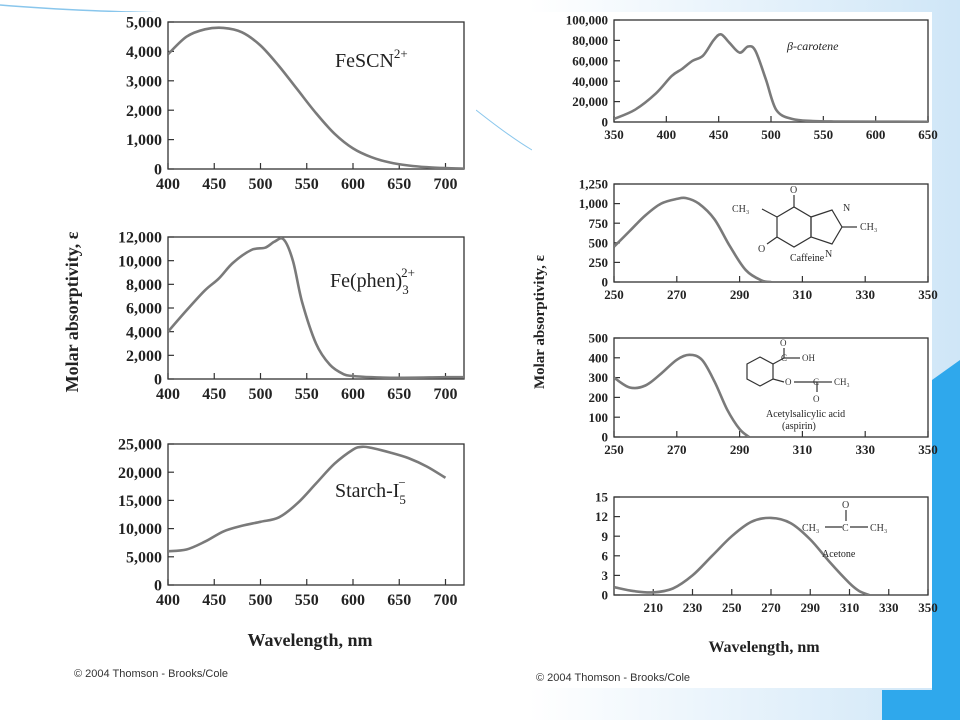 The image size is (960, 720). Describe the element at coordinates (799, 426) in the screenshot. I see `aspirin-species-label-secondary: (aspirin)` at that location.